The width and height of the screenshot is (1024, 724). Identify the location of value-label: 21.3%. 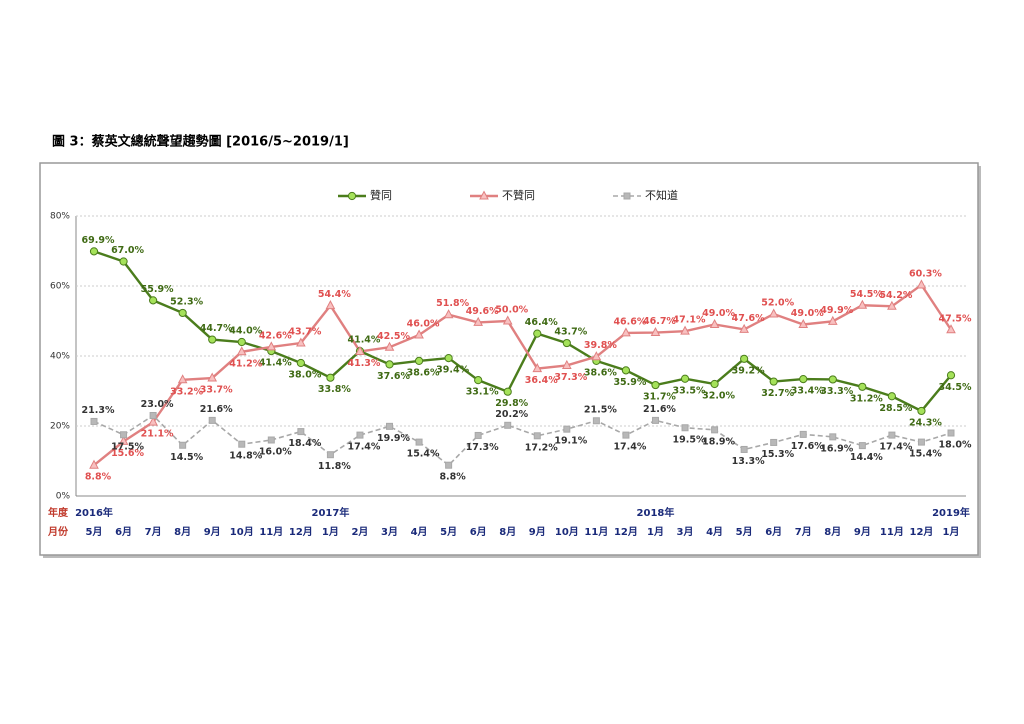
(98, 410).